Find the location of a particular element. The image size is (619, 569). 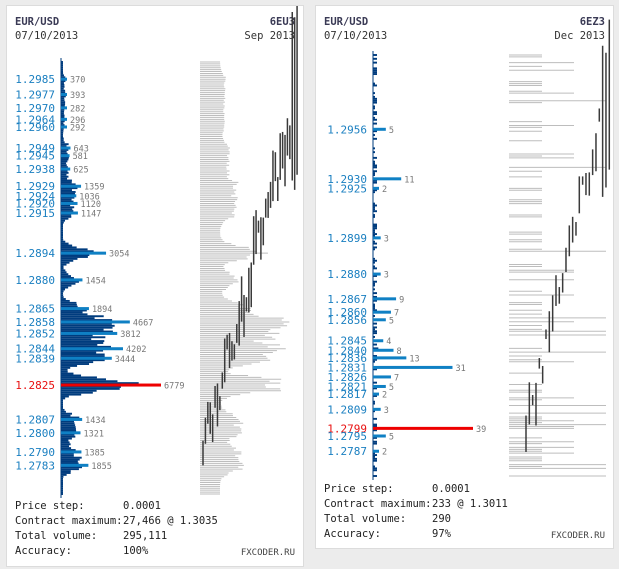

price-level-label: 1.2790 is located at coordinates (35, 452).